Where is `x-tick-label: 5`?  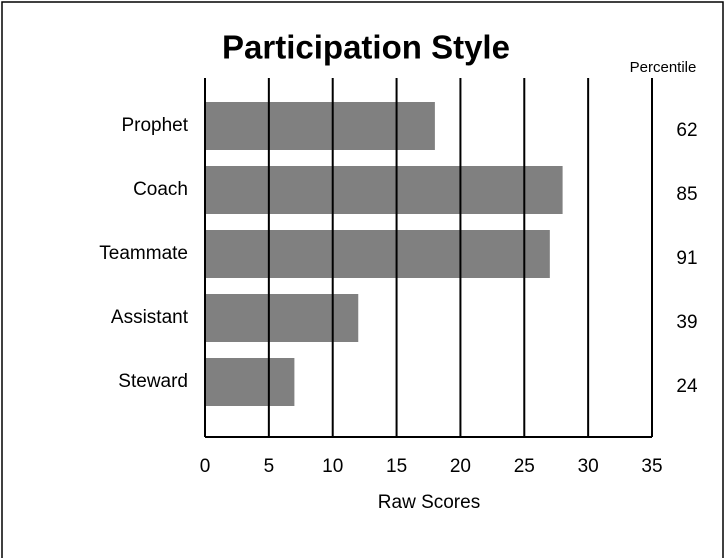 x-tick-label: 5 is located at coordinates (269, 466).